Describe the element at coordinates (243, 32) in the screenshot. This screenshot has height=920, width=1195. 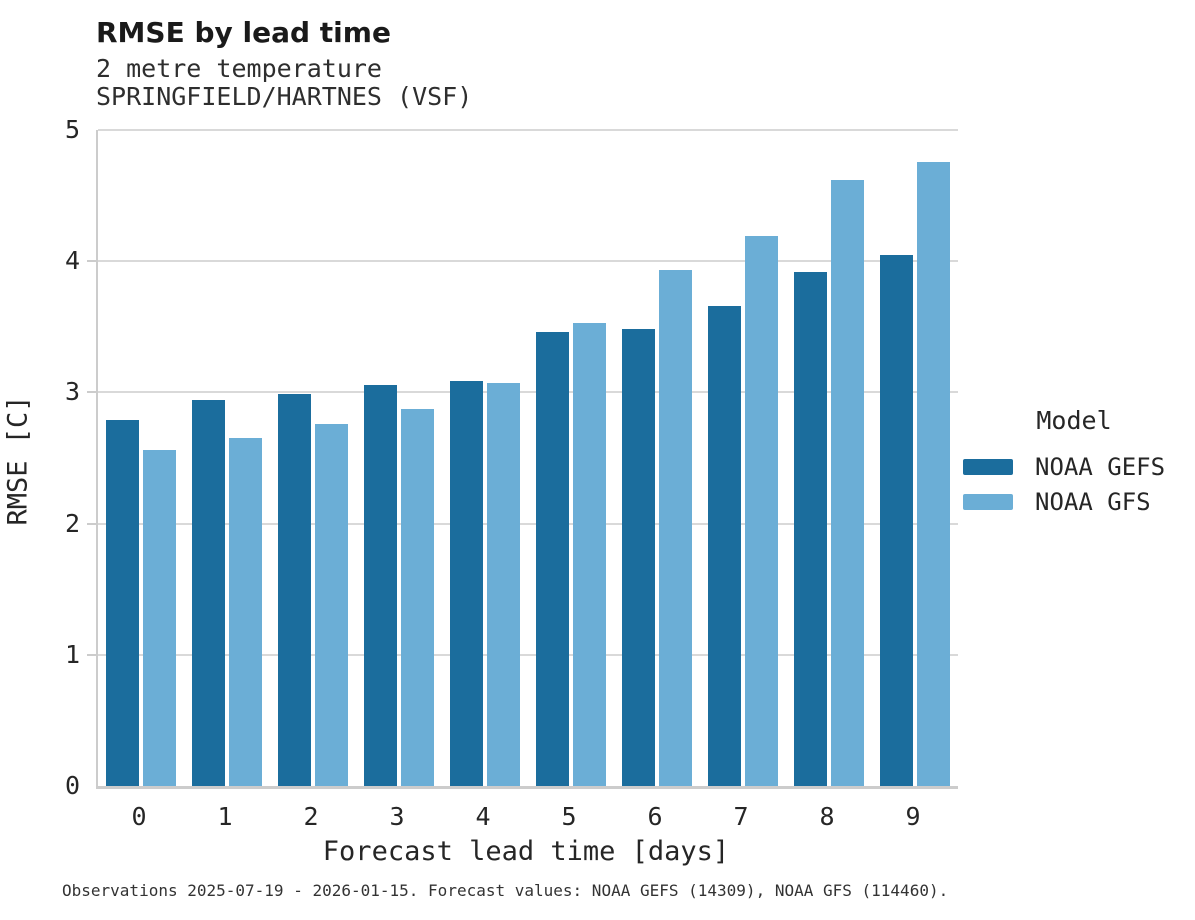
I see `chart-title: RMSE by lead time` at that location.